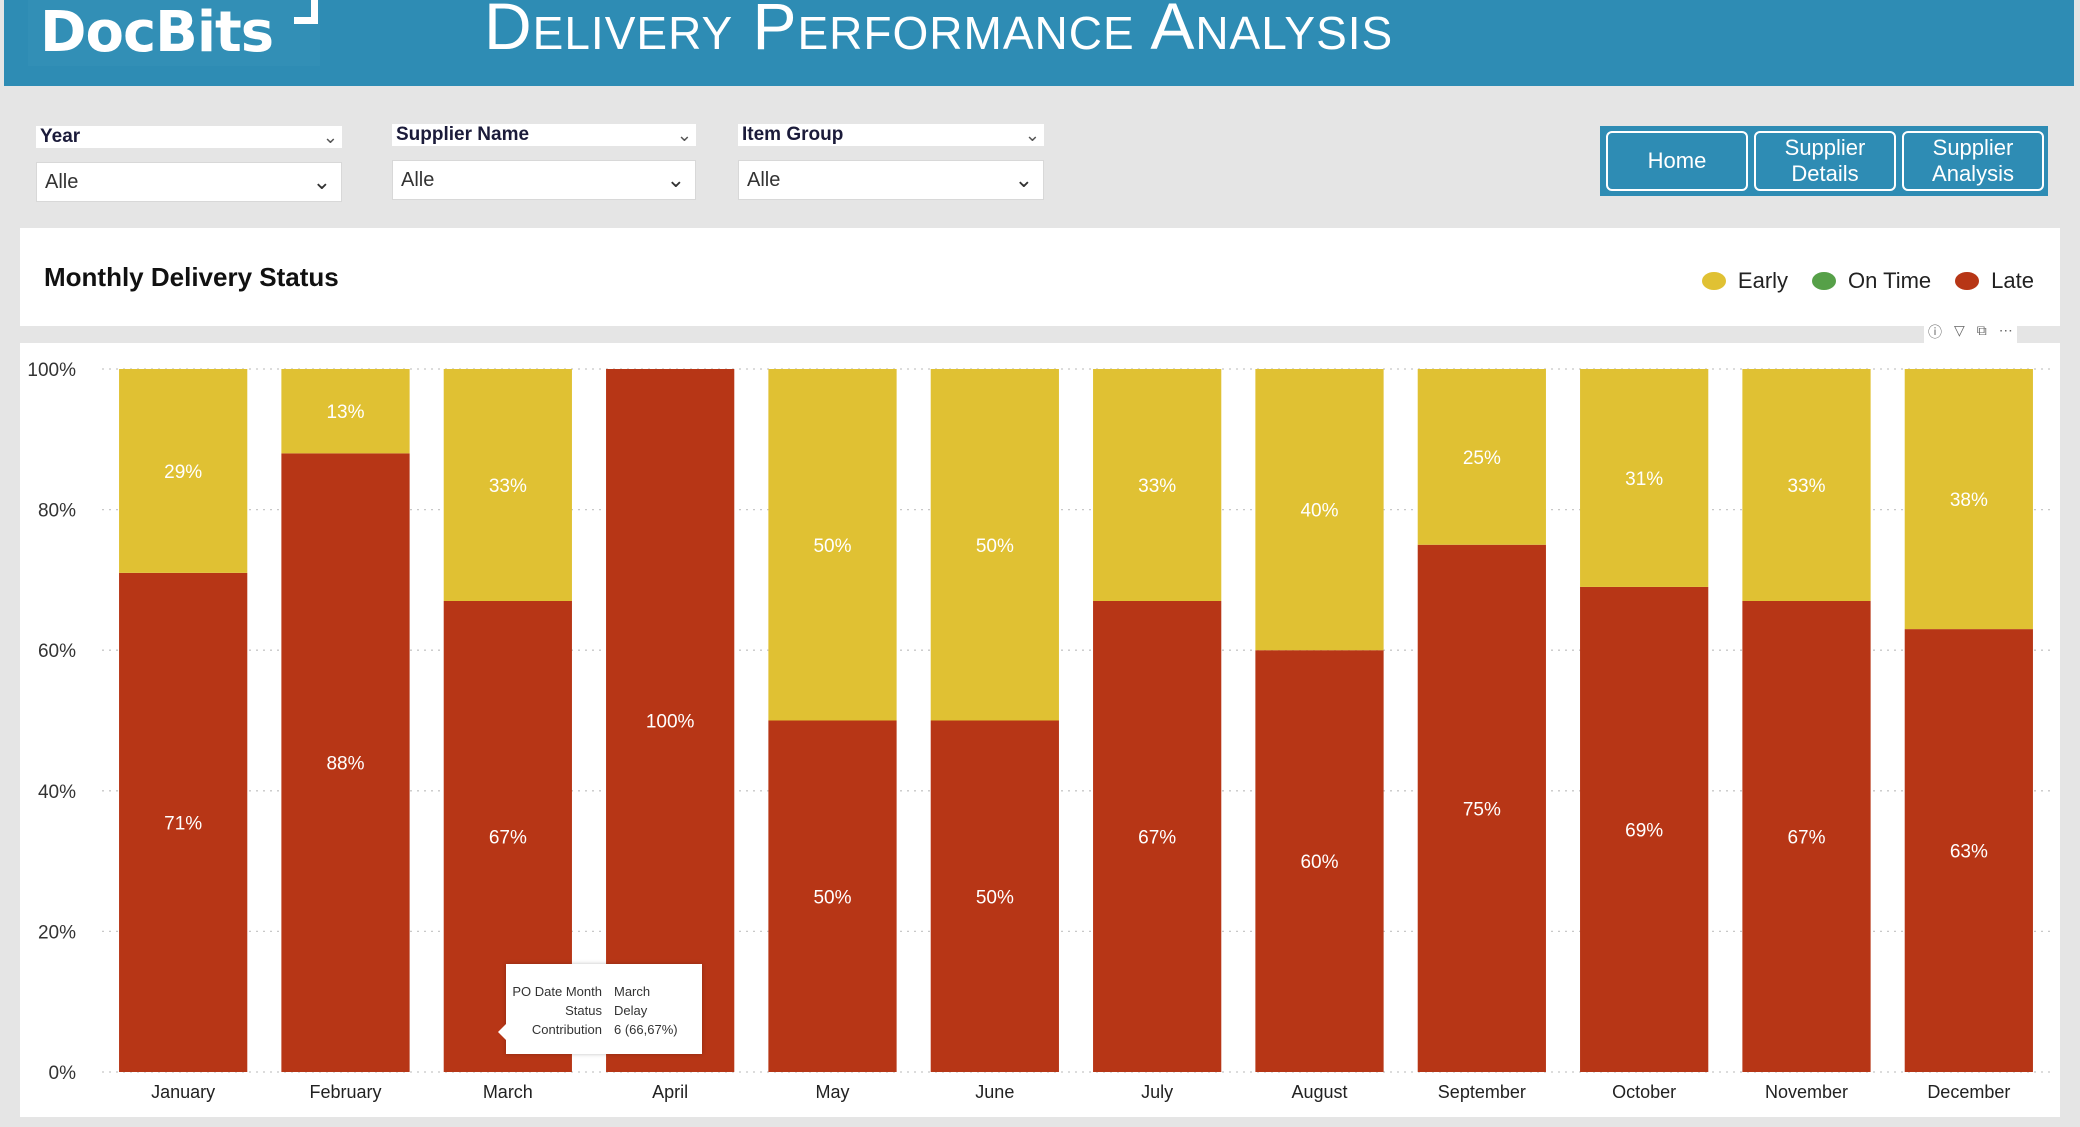 This screenshot has width=2080, height=1127. Describe the element at coordinates (1157, 1092) in the screenshot. I see `x-tick-label: July` at that location.